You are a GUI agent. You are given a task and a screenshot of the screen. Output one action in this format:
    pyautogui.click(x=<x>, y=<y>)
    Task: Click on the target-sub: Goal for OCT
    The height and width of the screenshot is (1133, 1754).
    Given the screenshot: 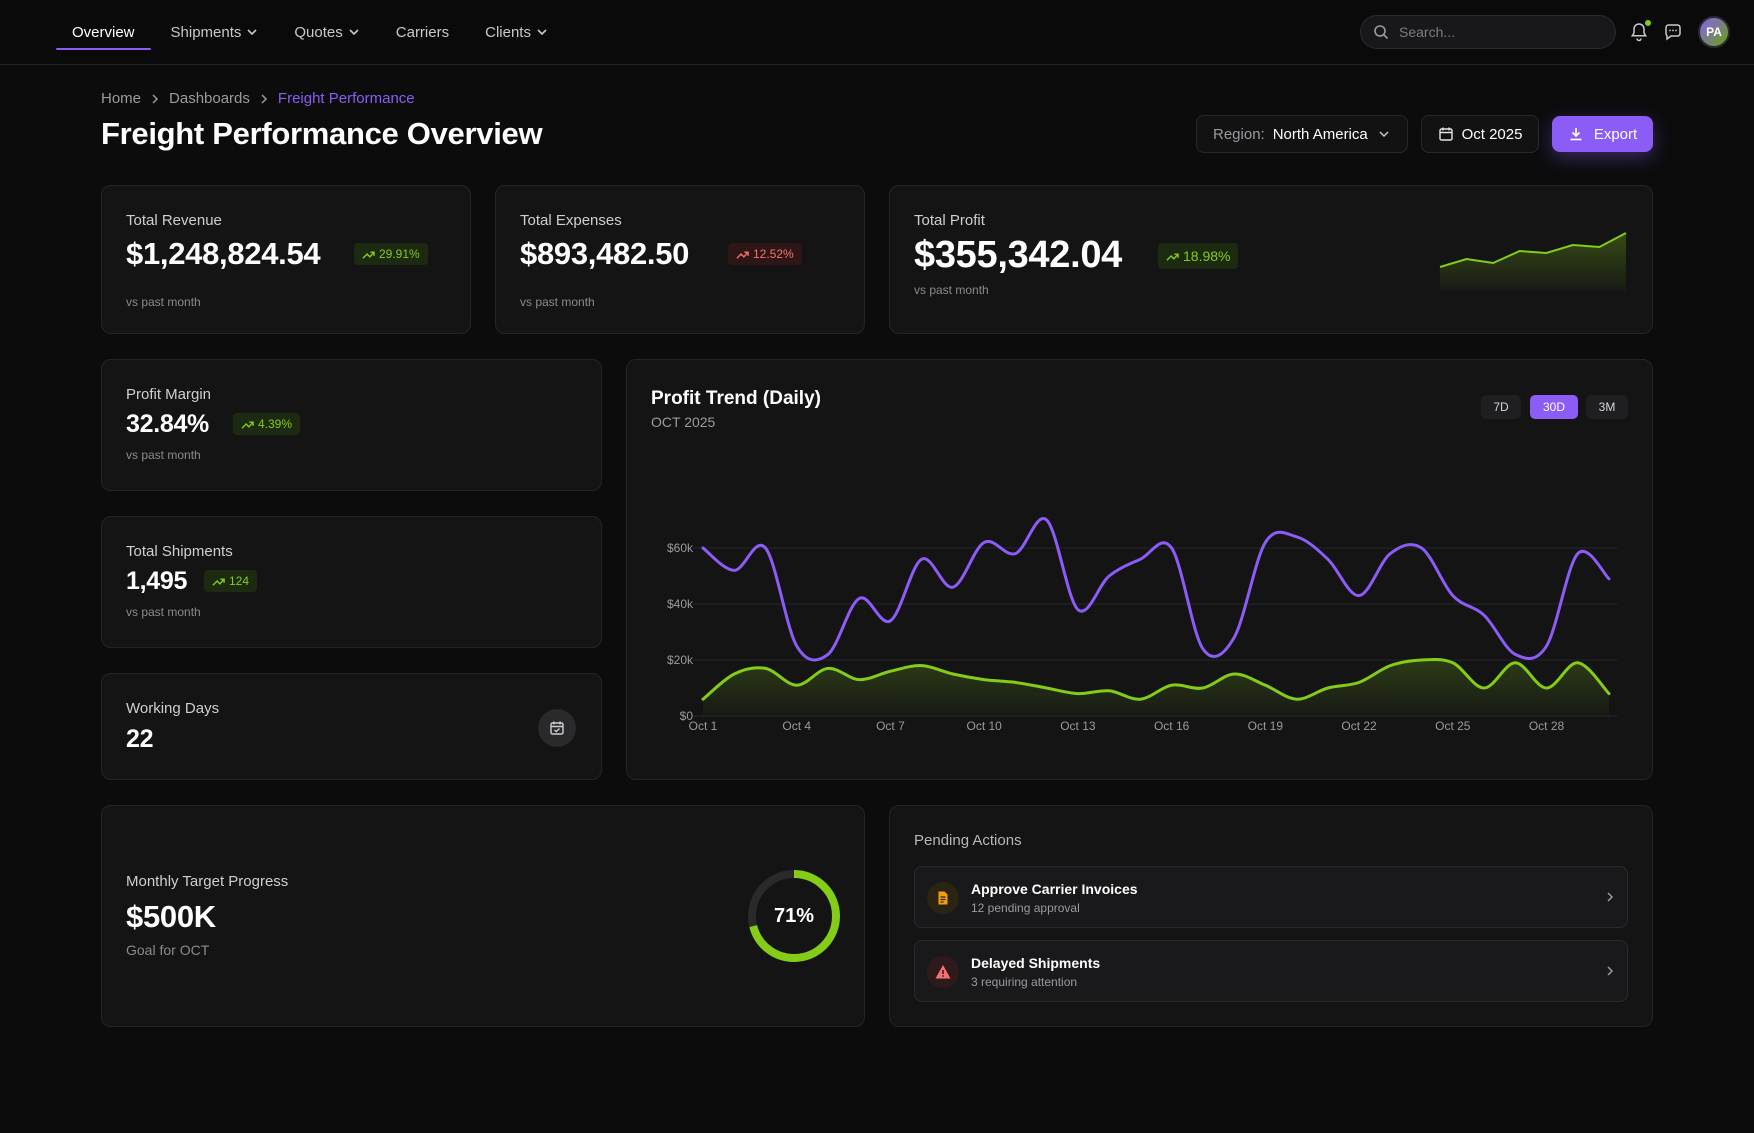 What is the action you would take?
    pyautogui.click(x=168, y=950)
    